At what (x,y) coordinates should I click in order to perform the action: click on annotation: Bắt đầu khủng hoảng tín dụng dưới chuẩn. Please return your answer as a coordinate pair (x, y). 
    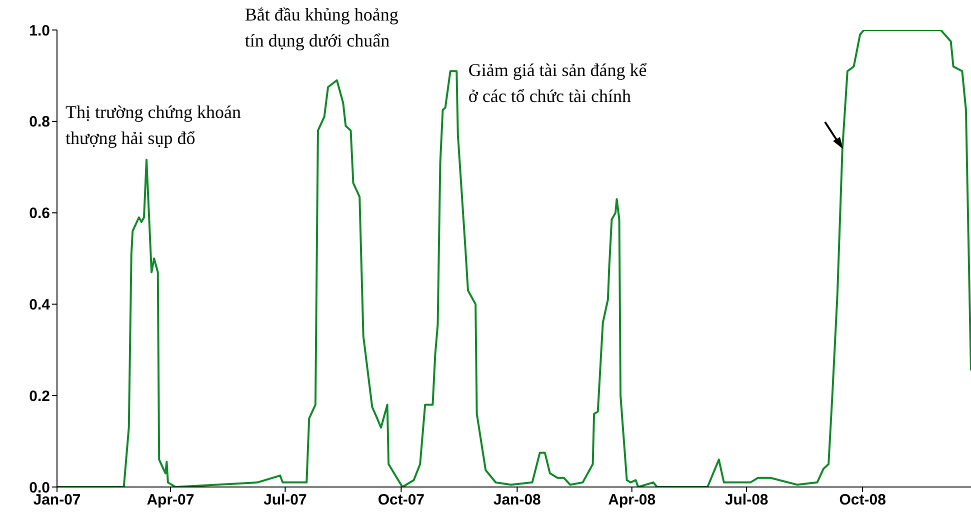
    Looking at the image, I should click on (321, 27).